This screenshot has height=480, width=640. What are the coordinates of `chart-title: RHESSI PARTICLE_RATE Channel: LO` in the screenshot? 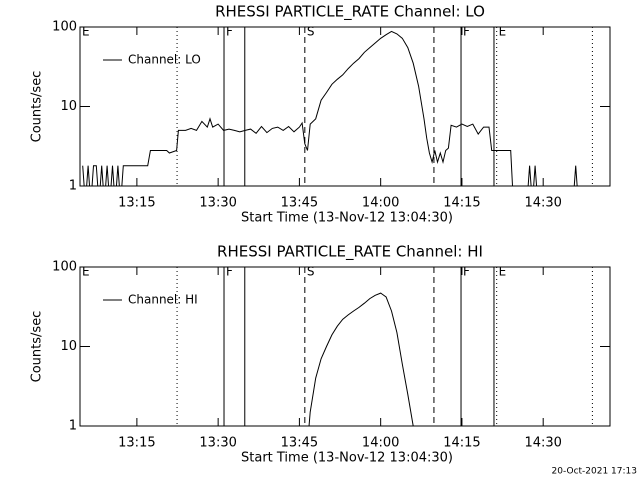 It's located at (350, 12).